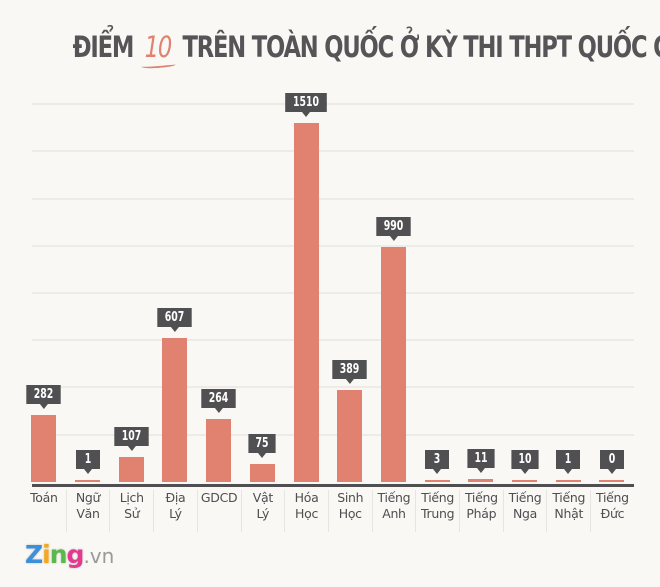 The width and height of the screenshot is (660, 587). I want to click on category-label: Tiếng Trung, so click(437, 511).